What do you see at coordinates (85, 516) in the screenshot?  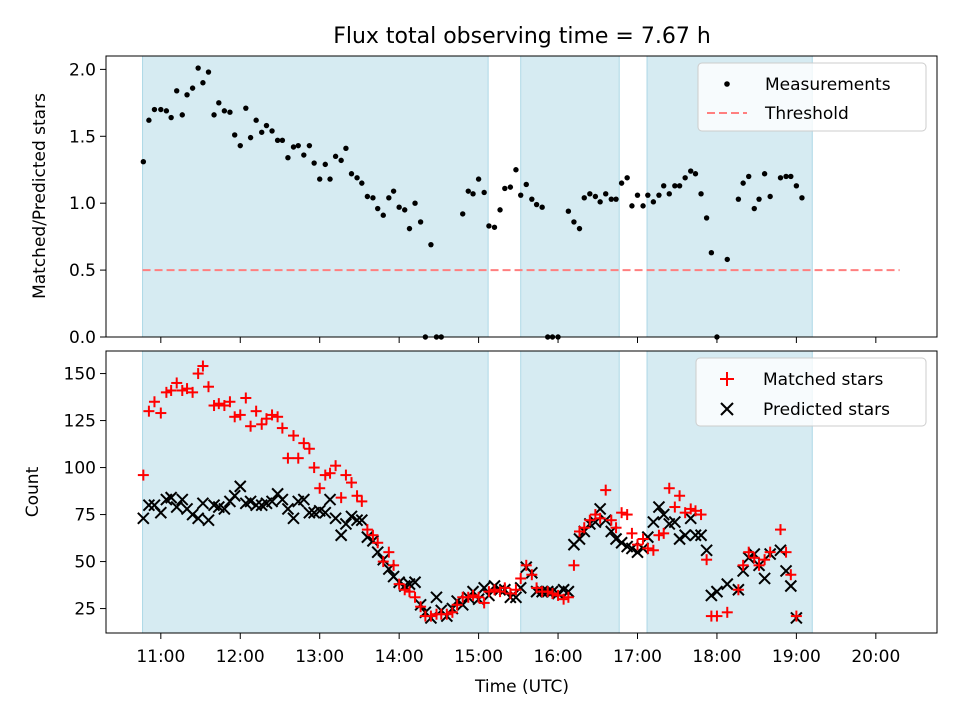 I see `bottom-y-tick-label-2: 75` at bounding box center [85, 516].